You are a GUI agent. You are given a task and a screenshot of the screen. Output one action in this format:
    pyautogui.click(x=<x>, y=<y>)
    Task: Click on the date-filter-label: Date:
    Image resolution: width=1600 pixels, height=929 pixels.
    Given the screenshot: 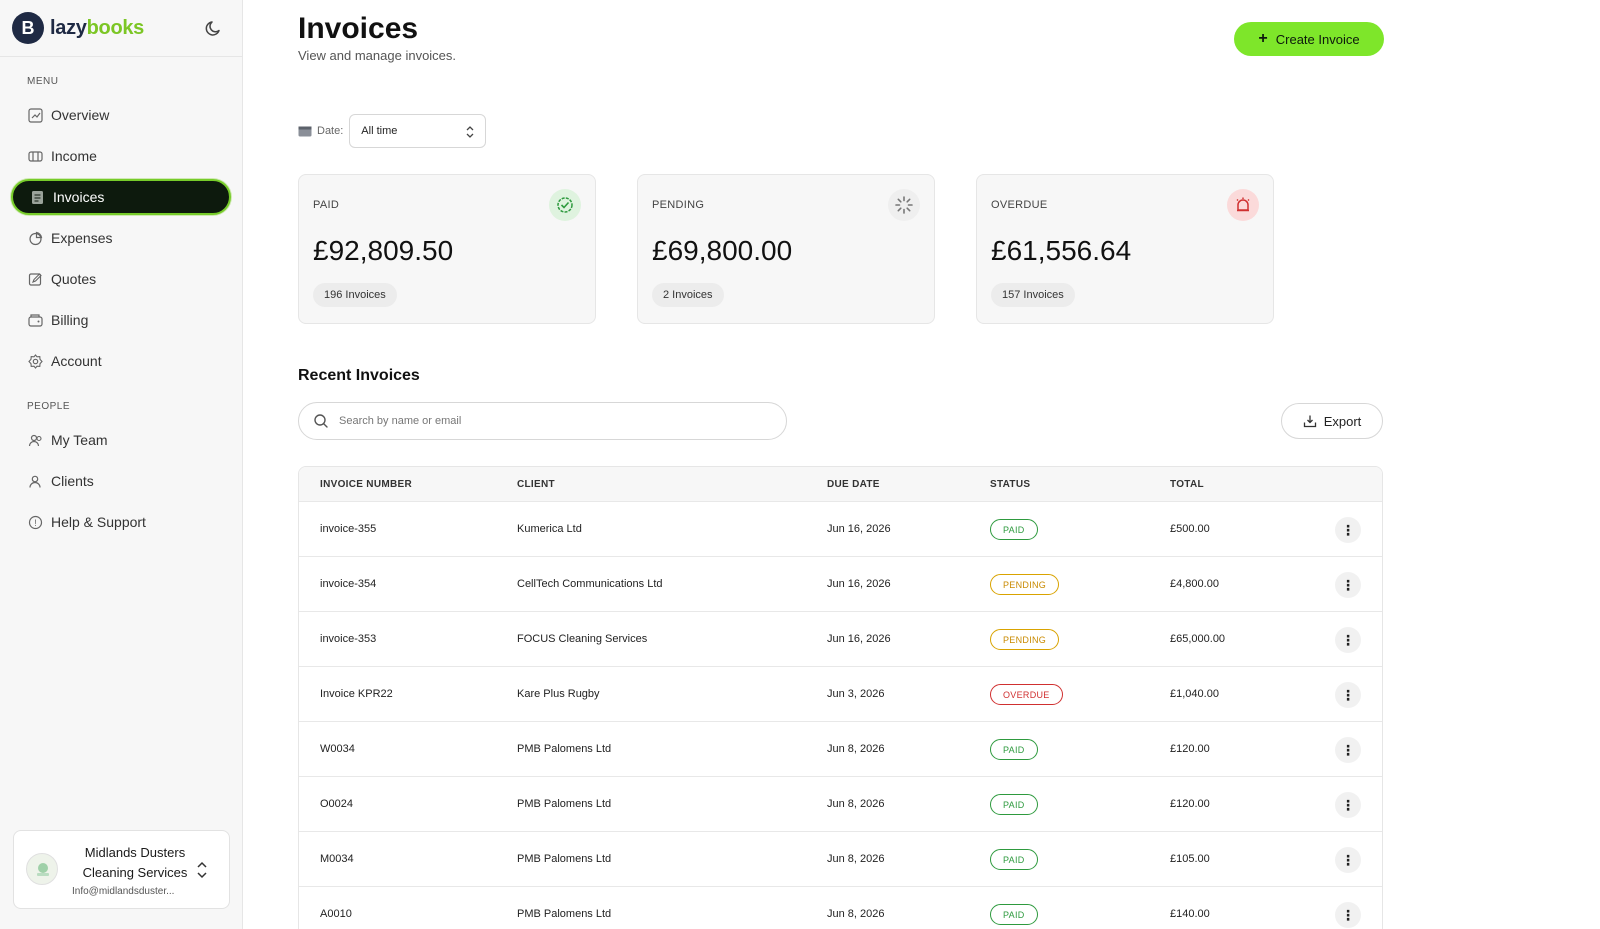 What is the action you would take?
    pyautogui.click(x=330, y=131)
    